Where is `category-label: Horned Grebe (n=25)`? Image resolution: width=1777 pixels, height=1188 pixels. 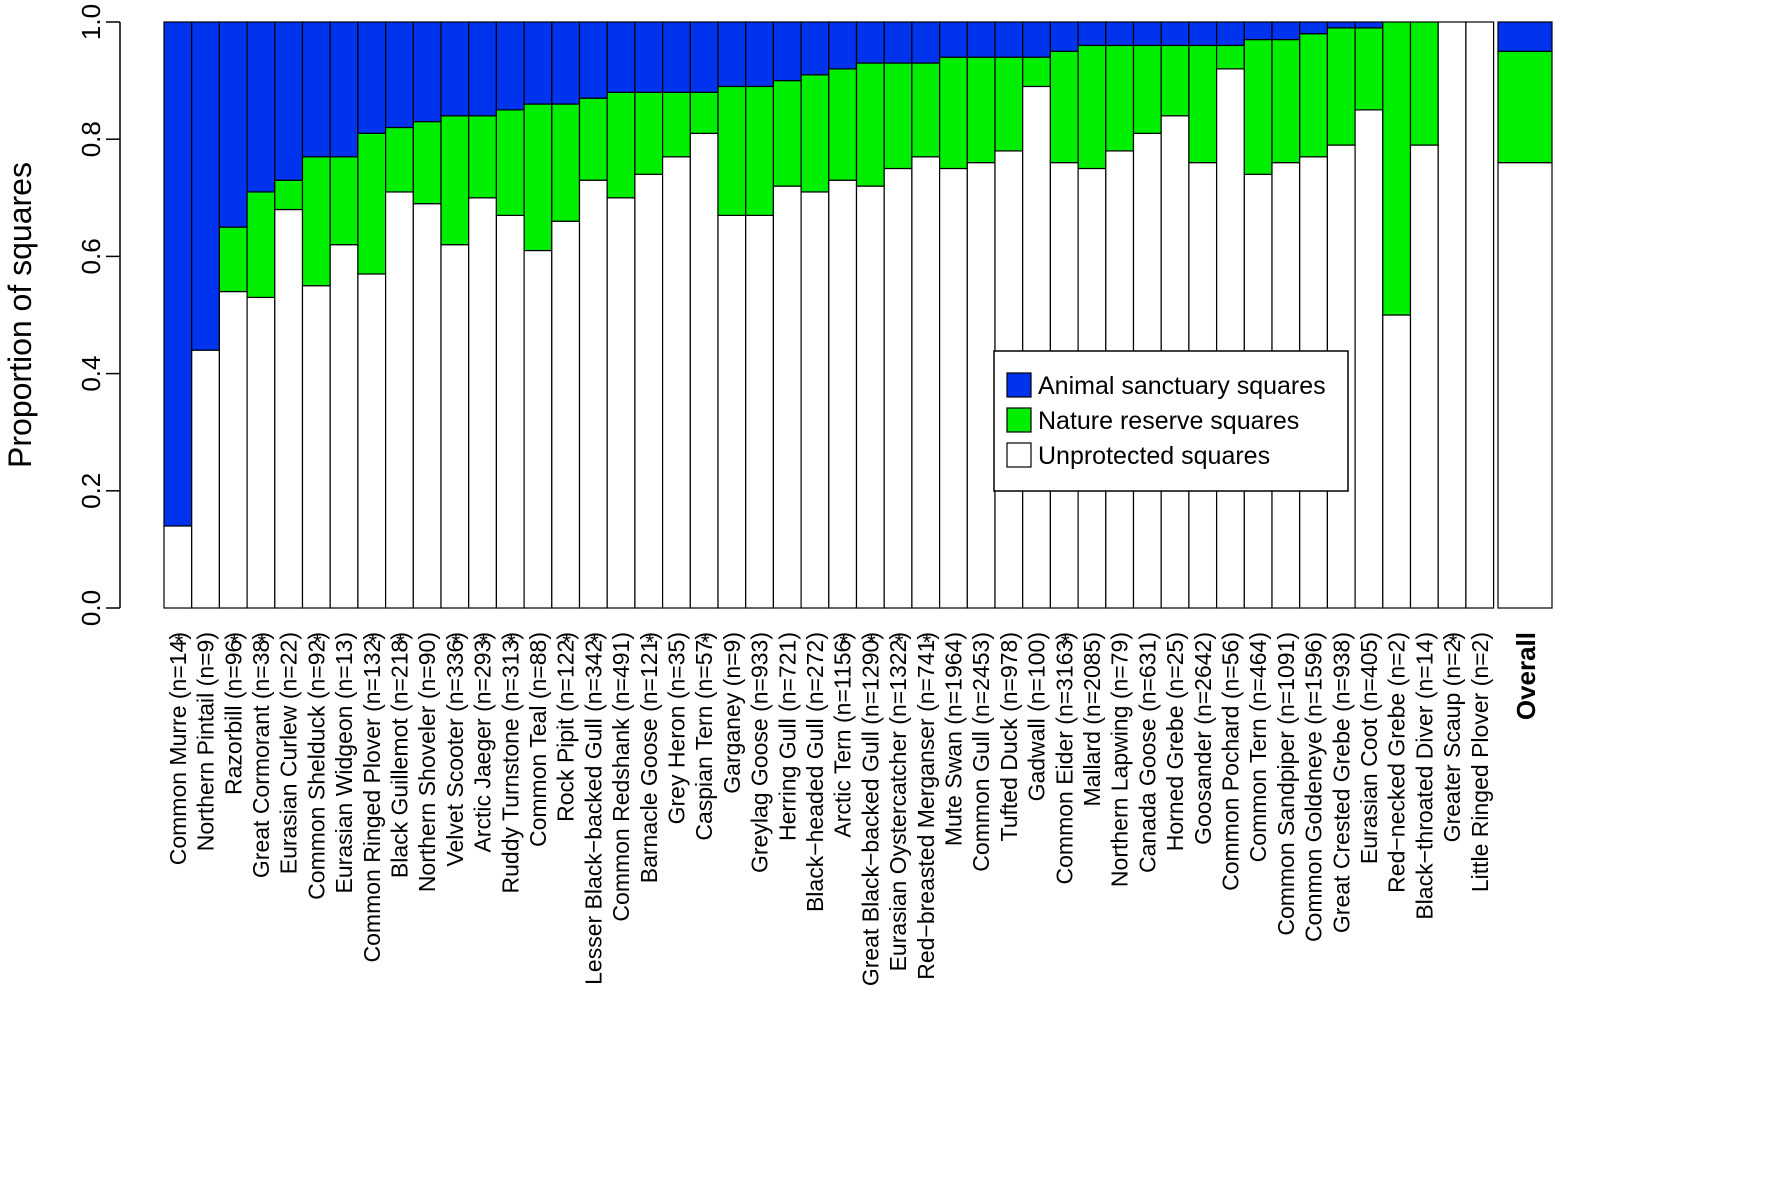
category-label: Horned Grebe (n=25) is located at coordinates (1175, 741).